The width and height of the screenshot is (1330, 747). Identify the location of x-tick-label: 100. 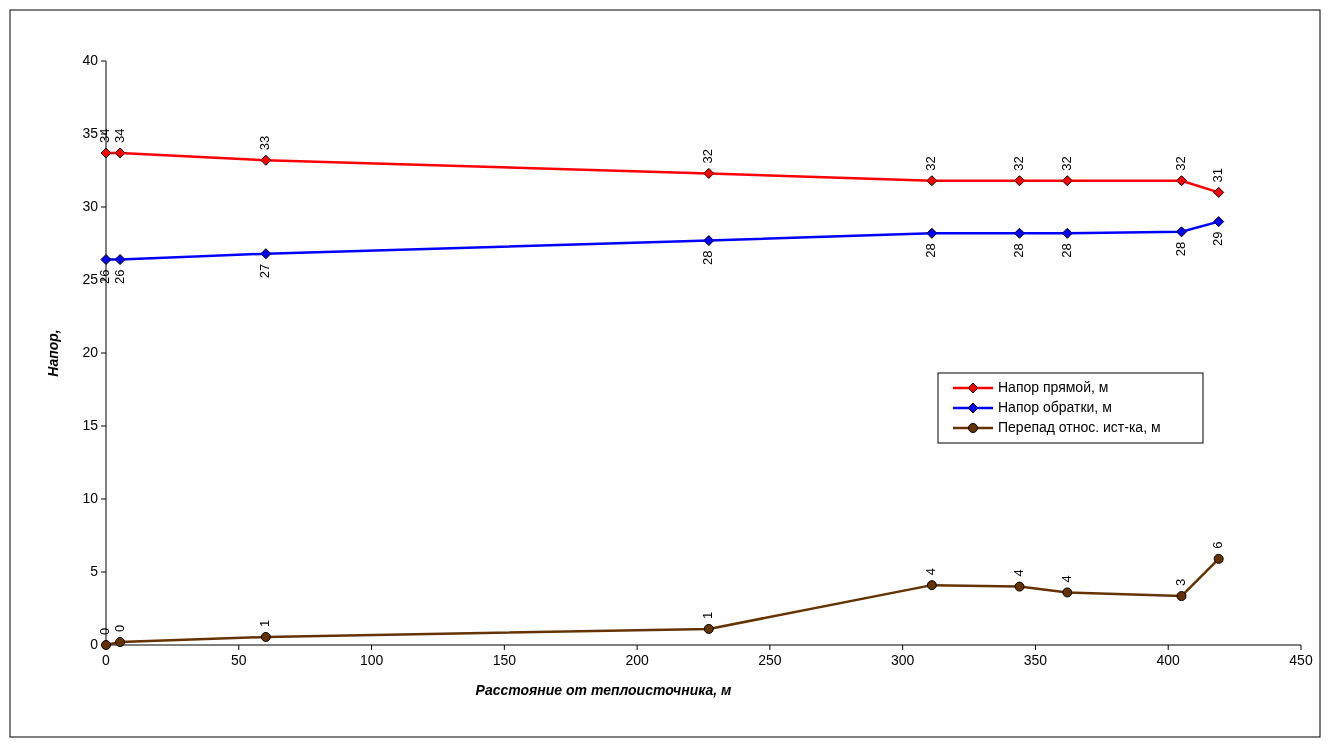
(371, 660).